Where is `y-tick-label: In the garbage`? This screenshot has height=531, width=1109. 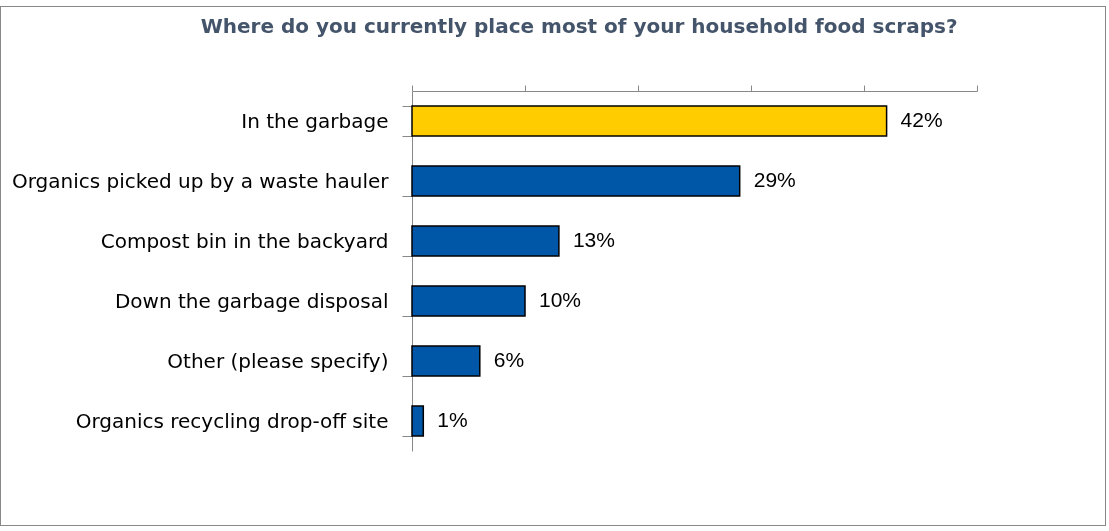 y-tick-label: In the garbage is located at coordinates (315, 120).